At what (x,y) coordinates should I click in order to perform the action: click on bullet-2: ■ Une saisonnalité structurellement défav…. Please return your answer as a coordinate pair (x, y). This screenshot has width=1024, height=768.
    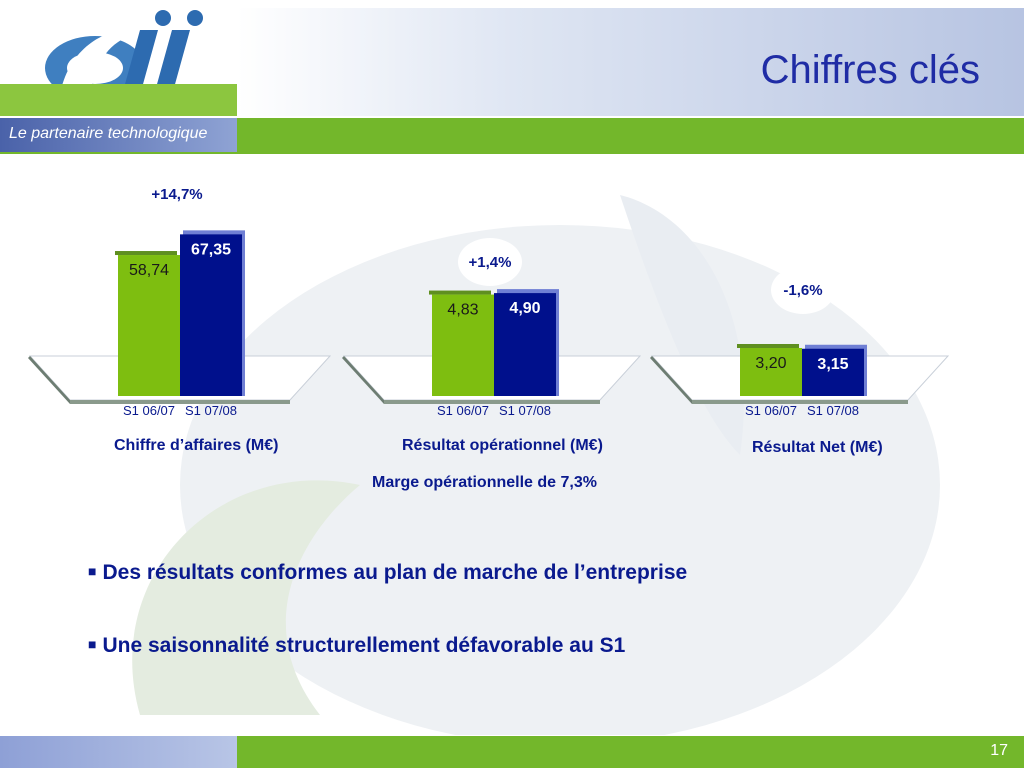
    Looking at the image, I should click on (356, 646).